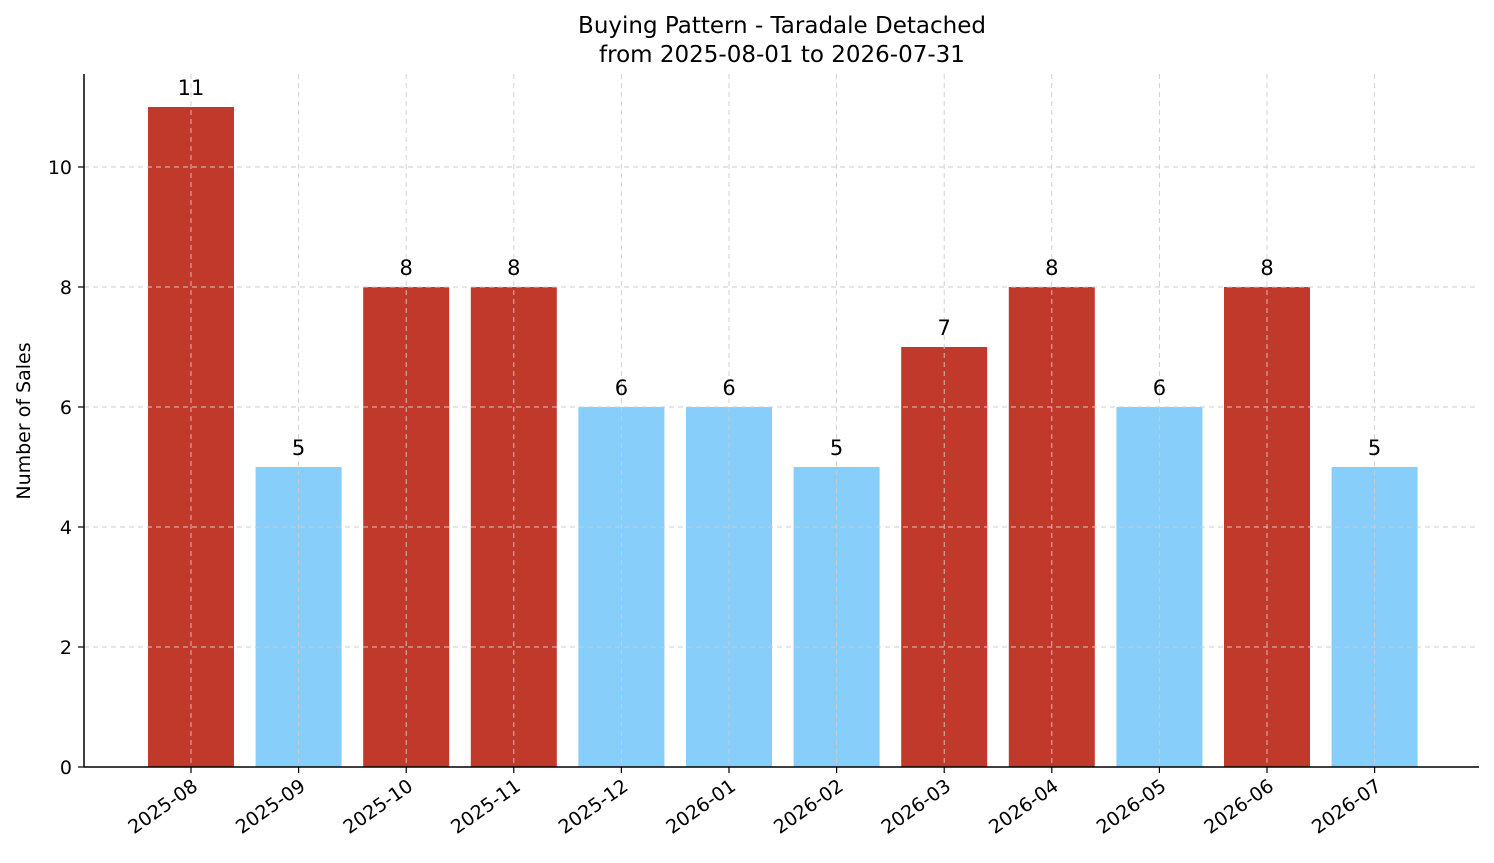  I want to click on x-tick-label: 2026-03, so click(916, 807).